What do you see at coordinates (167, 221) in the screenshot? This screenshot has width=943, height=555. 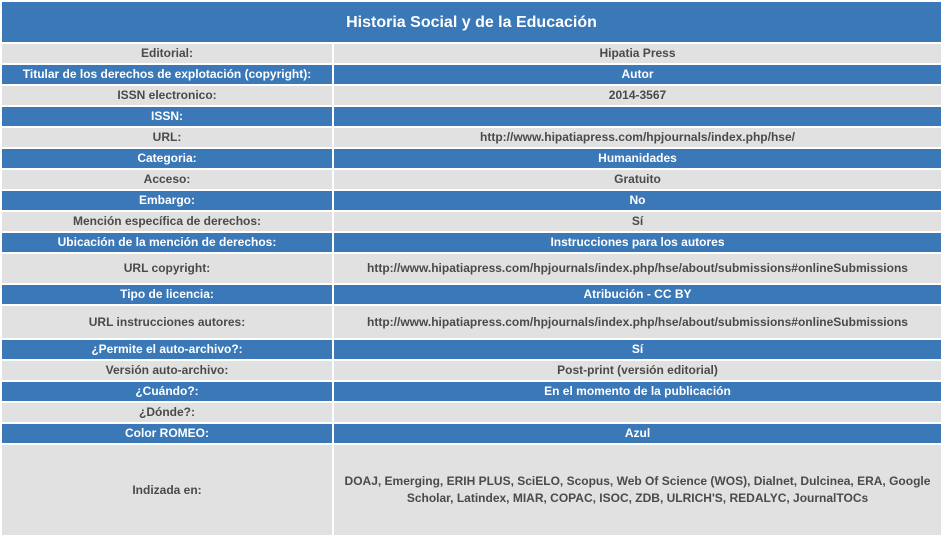 I see `row-label: Mención específica de derechos:` at bounding box center [167, 221].